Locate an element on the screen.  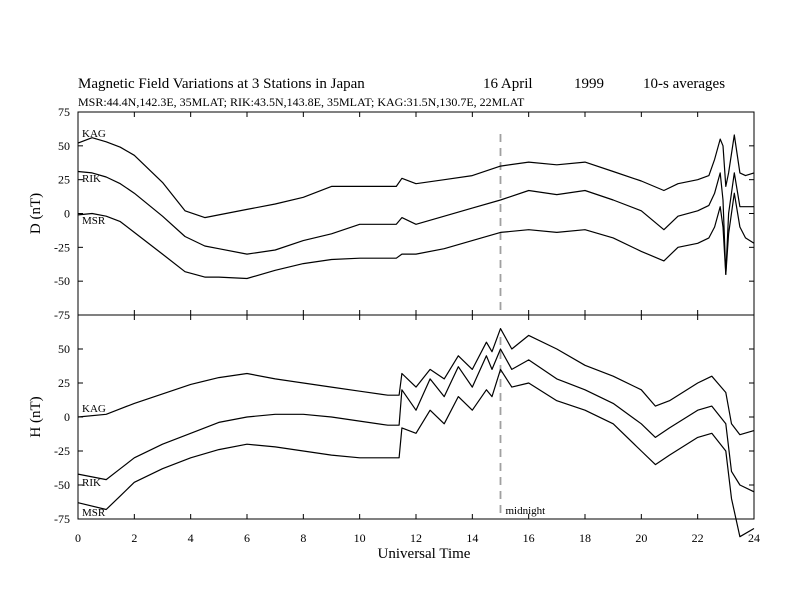
x-tick-label: 24 is located at coordinates (754, 538).